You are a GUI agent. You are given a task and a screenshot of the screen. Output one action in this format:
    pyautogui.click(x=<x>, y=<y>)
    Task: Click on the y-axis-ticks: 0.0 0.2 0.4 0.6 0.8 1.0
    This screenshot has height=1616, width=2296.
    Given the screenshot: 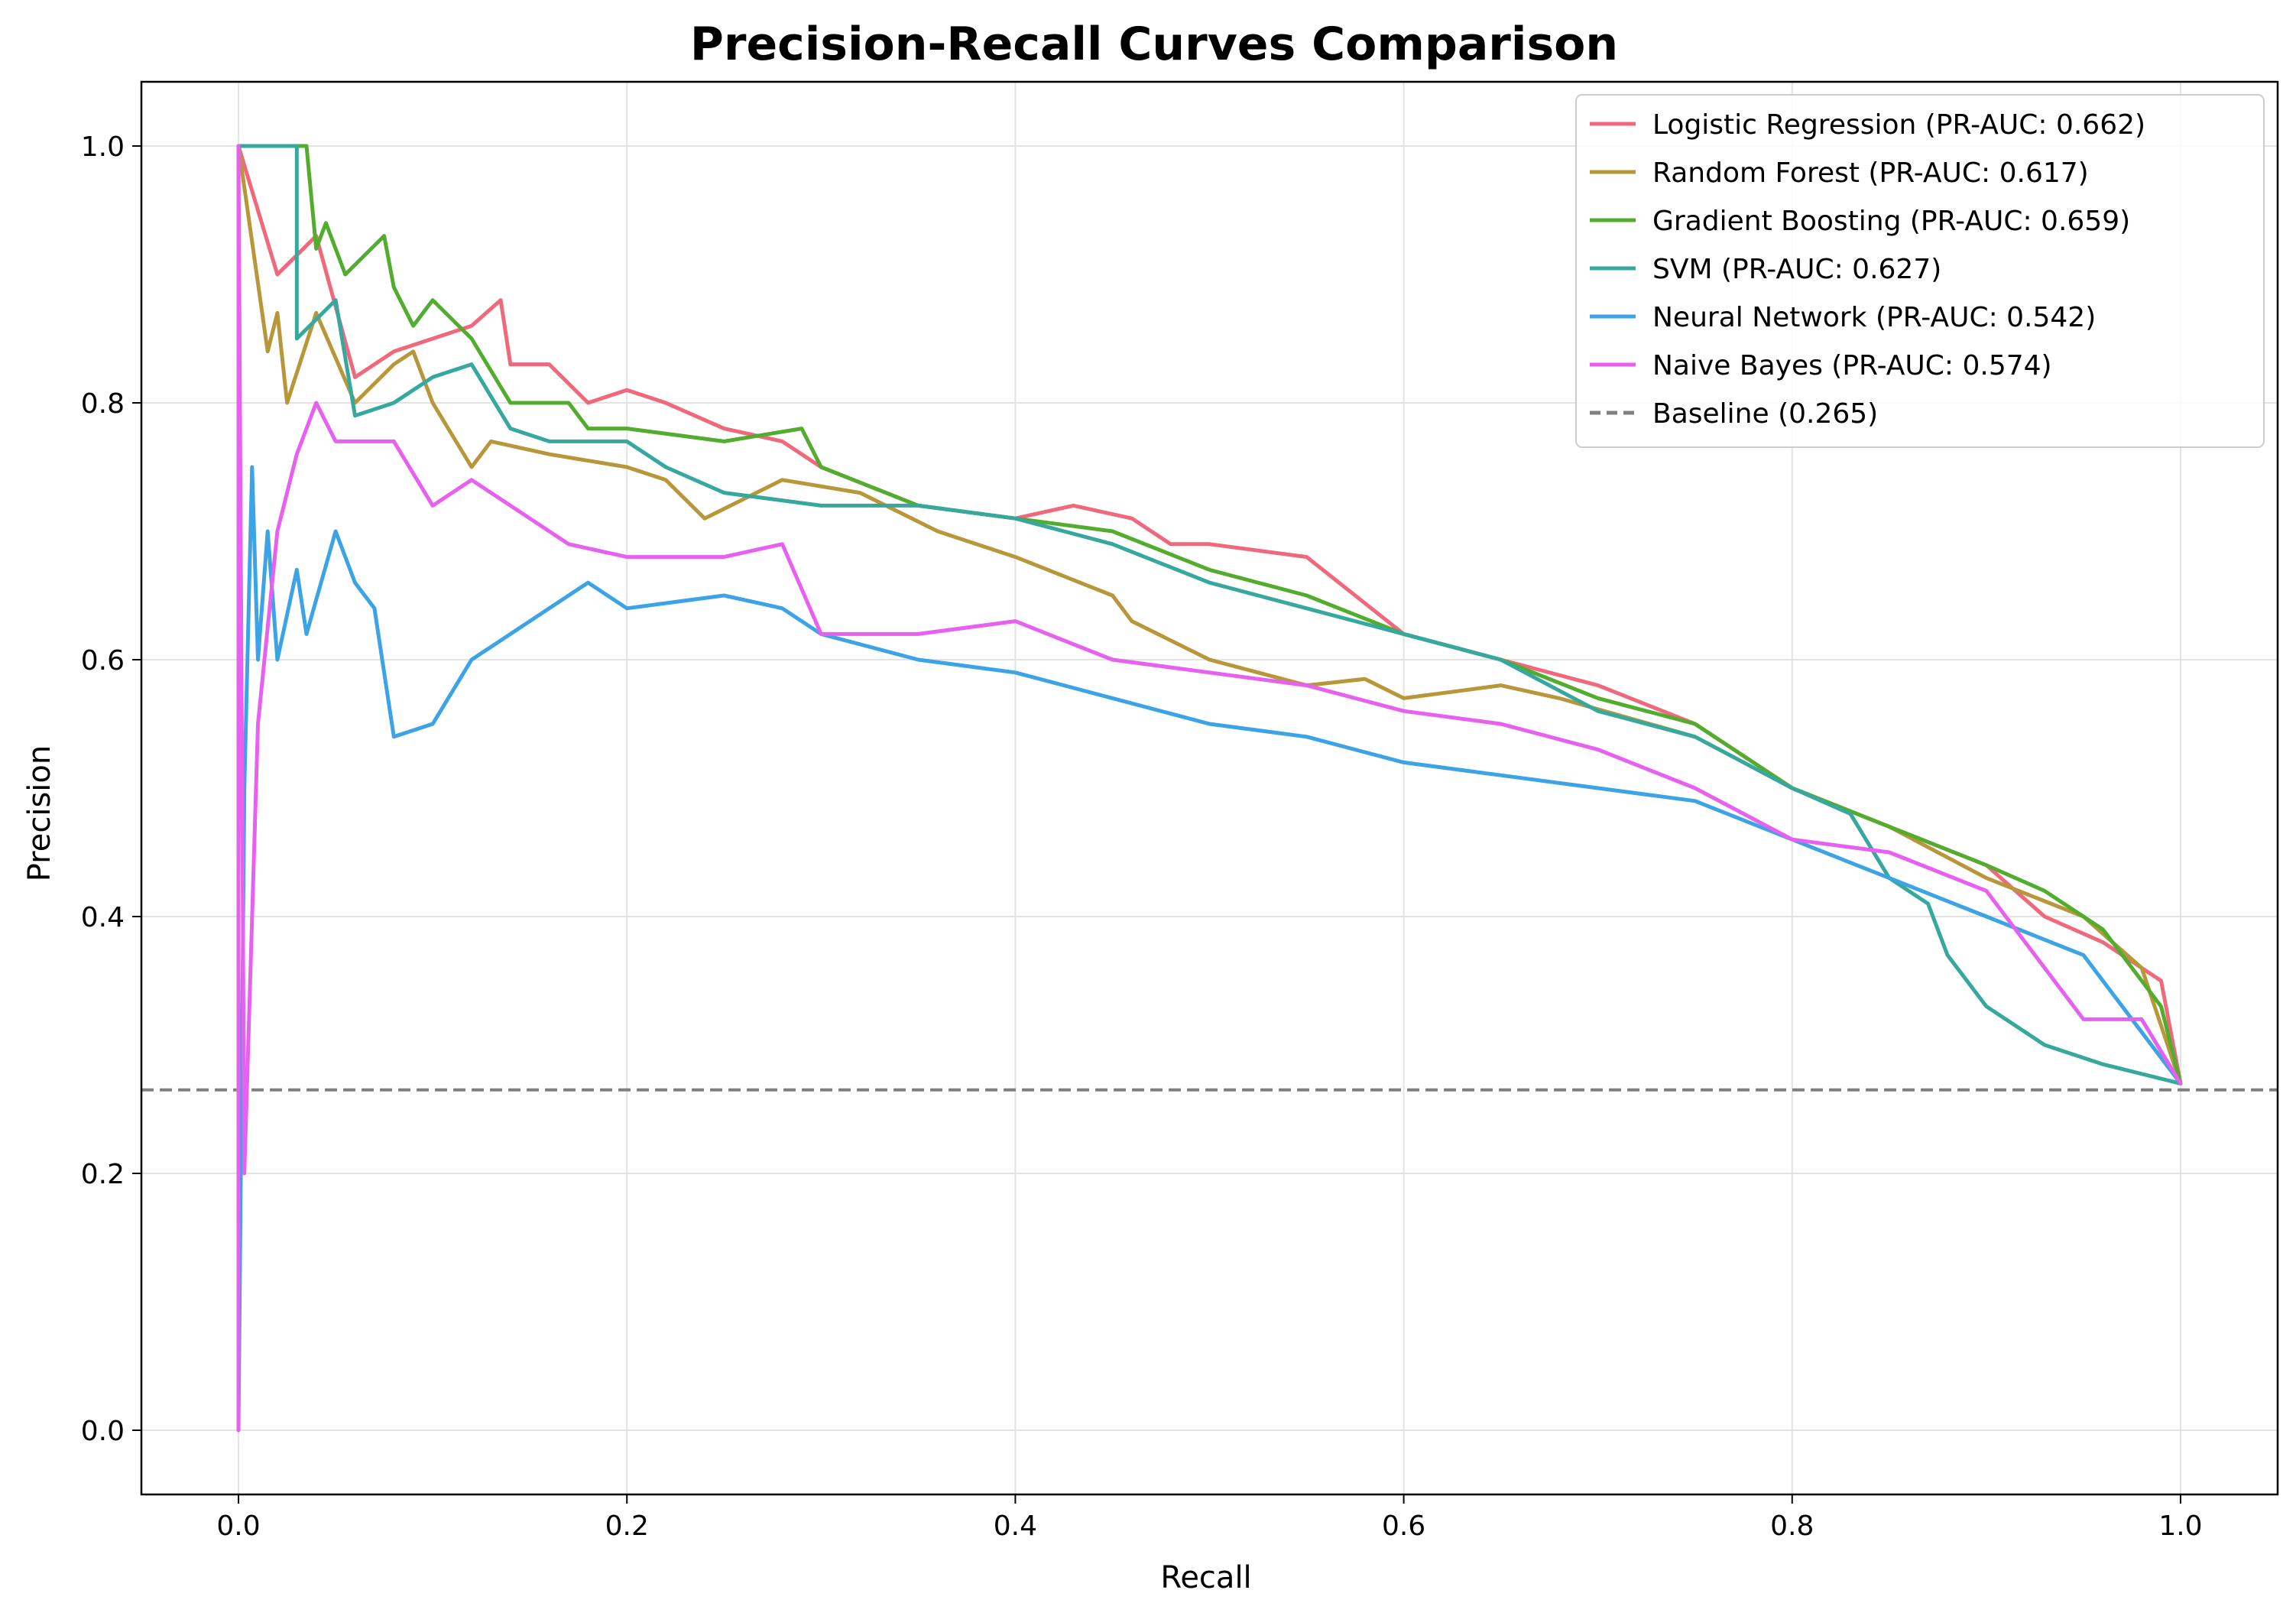 What is the action you would take?
    pyautogui.click(x=111, y=789)
    